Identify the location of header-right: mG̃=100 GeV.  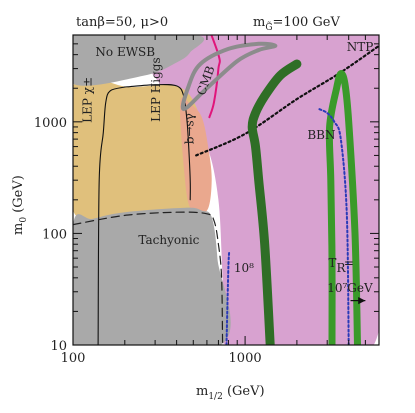
(296, 24).